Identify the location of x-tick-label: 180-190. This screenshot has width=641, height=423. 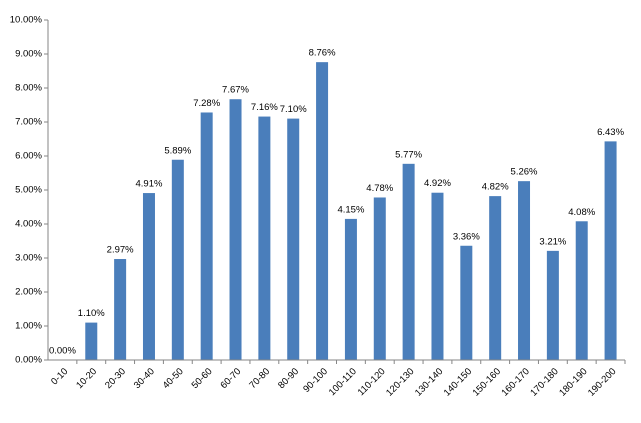
(573, 382).